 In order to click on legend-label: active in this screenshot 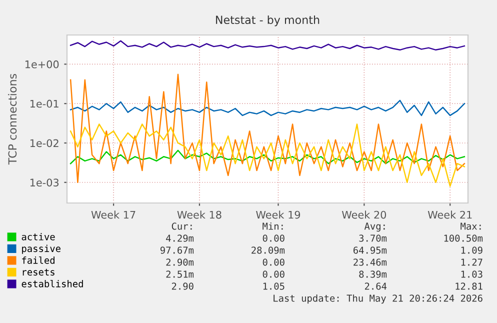, I will do `click(38, 236)`.